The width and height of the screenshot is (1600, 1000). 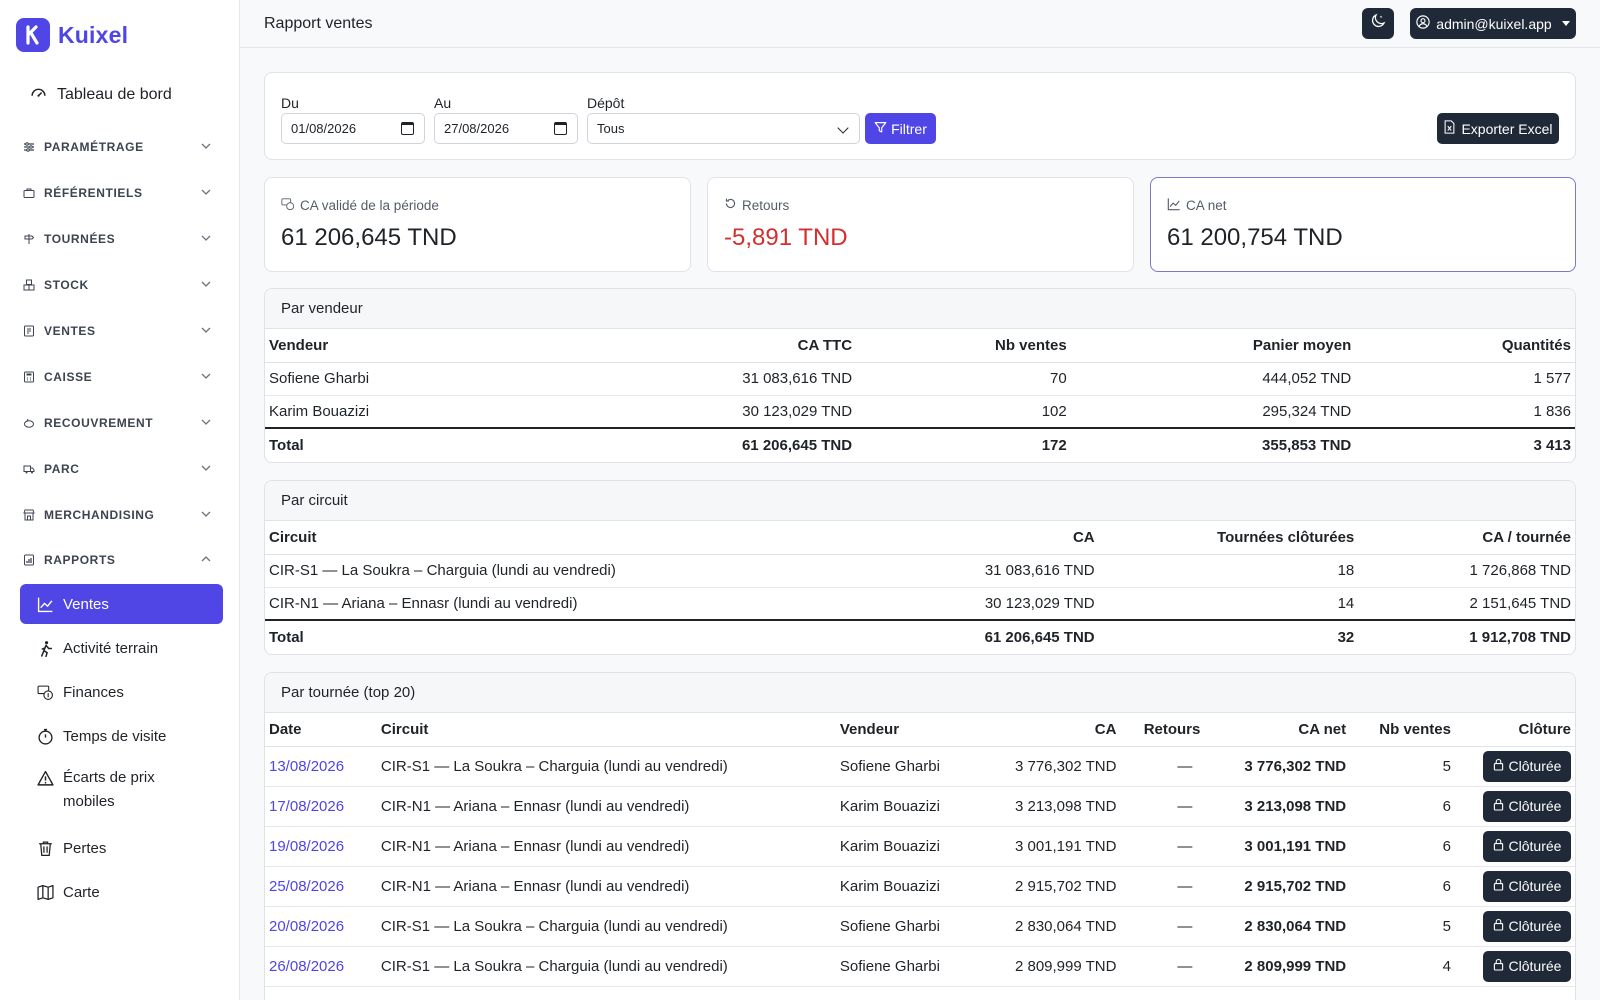 I want to click on brand: Kuixel, so click(x=72, y=35).